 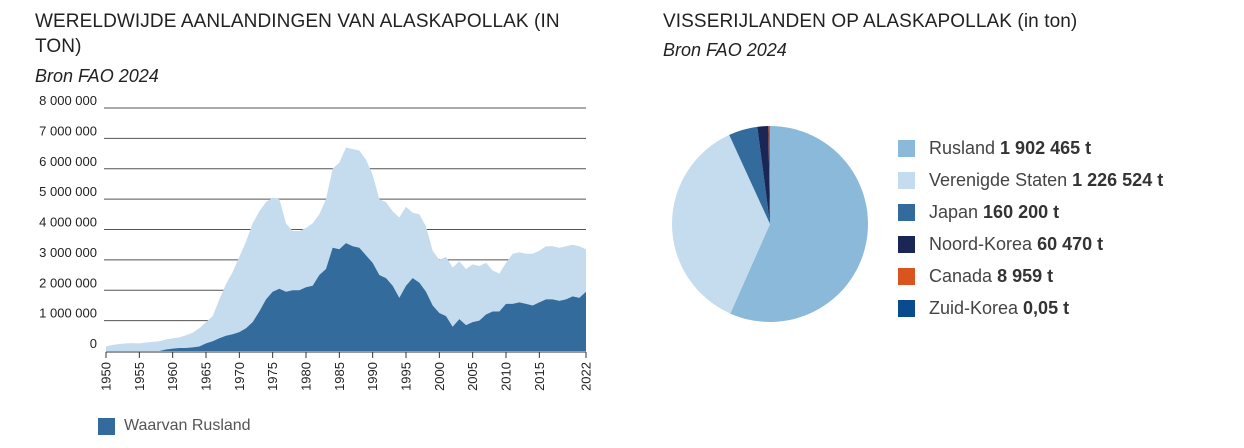 I want to click on legend-label-russia: Waarvan Rusland, so click(x=187, y=425).